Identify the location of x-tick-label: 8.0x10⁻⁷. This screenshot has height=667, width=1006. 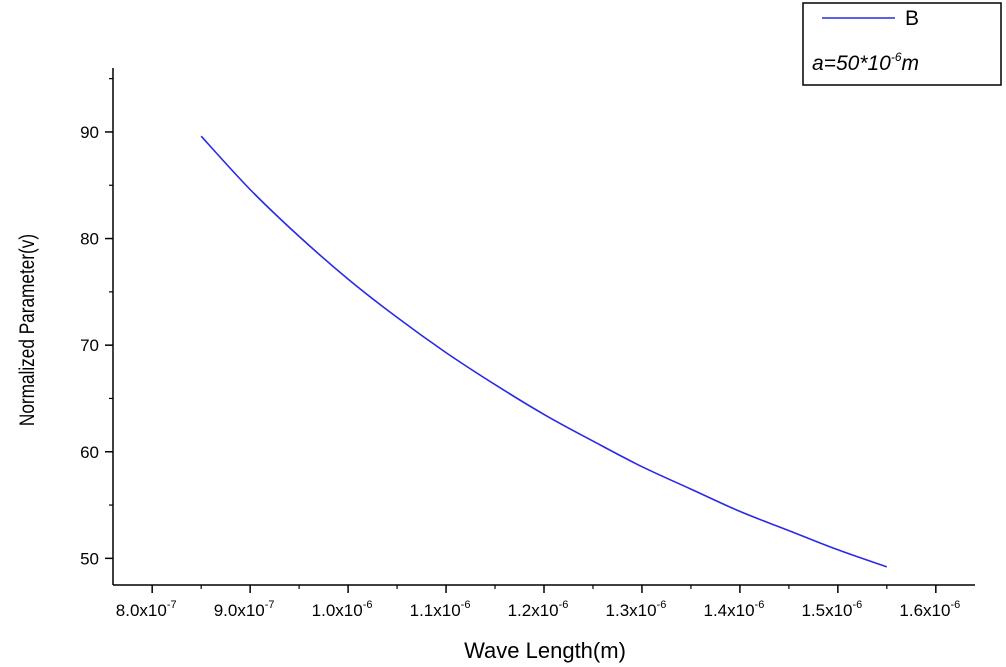
(146, 609).